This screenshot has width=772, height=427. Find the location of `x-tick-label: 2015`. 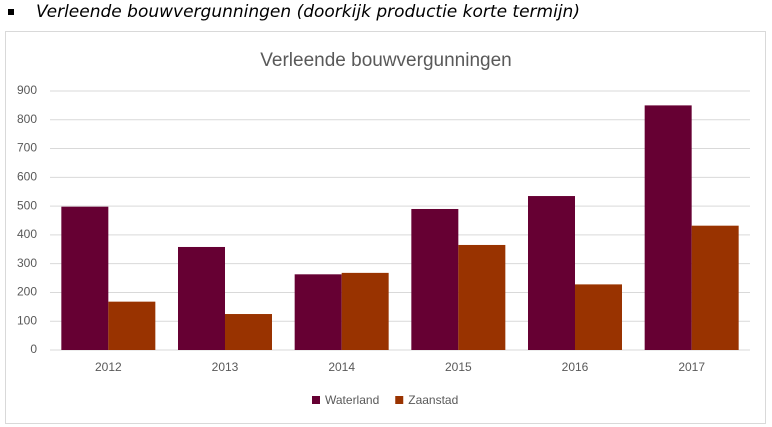

x-tick-label: 2015 is located at coordinates (458, 367).